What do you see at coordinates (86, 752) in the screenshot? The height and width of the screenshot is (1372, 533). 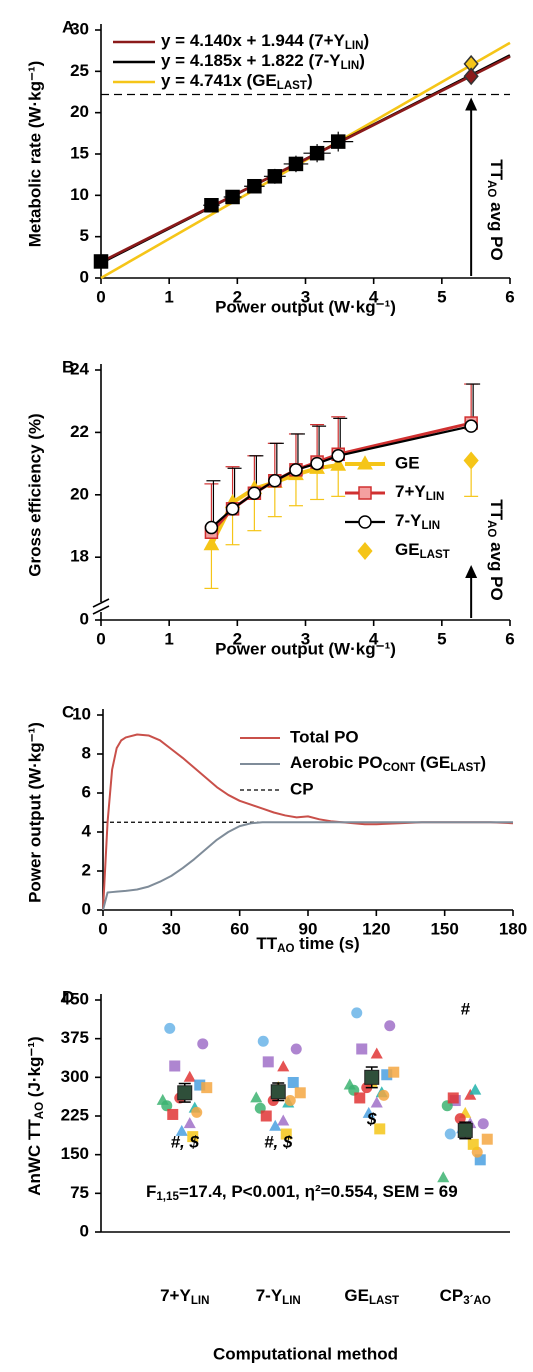 I see `y-tick-label: 8` at bounding box center [86, 752].